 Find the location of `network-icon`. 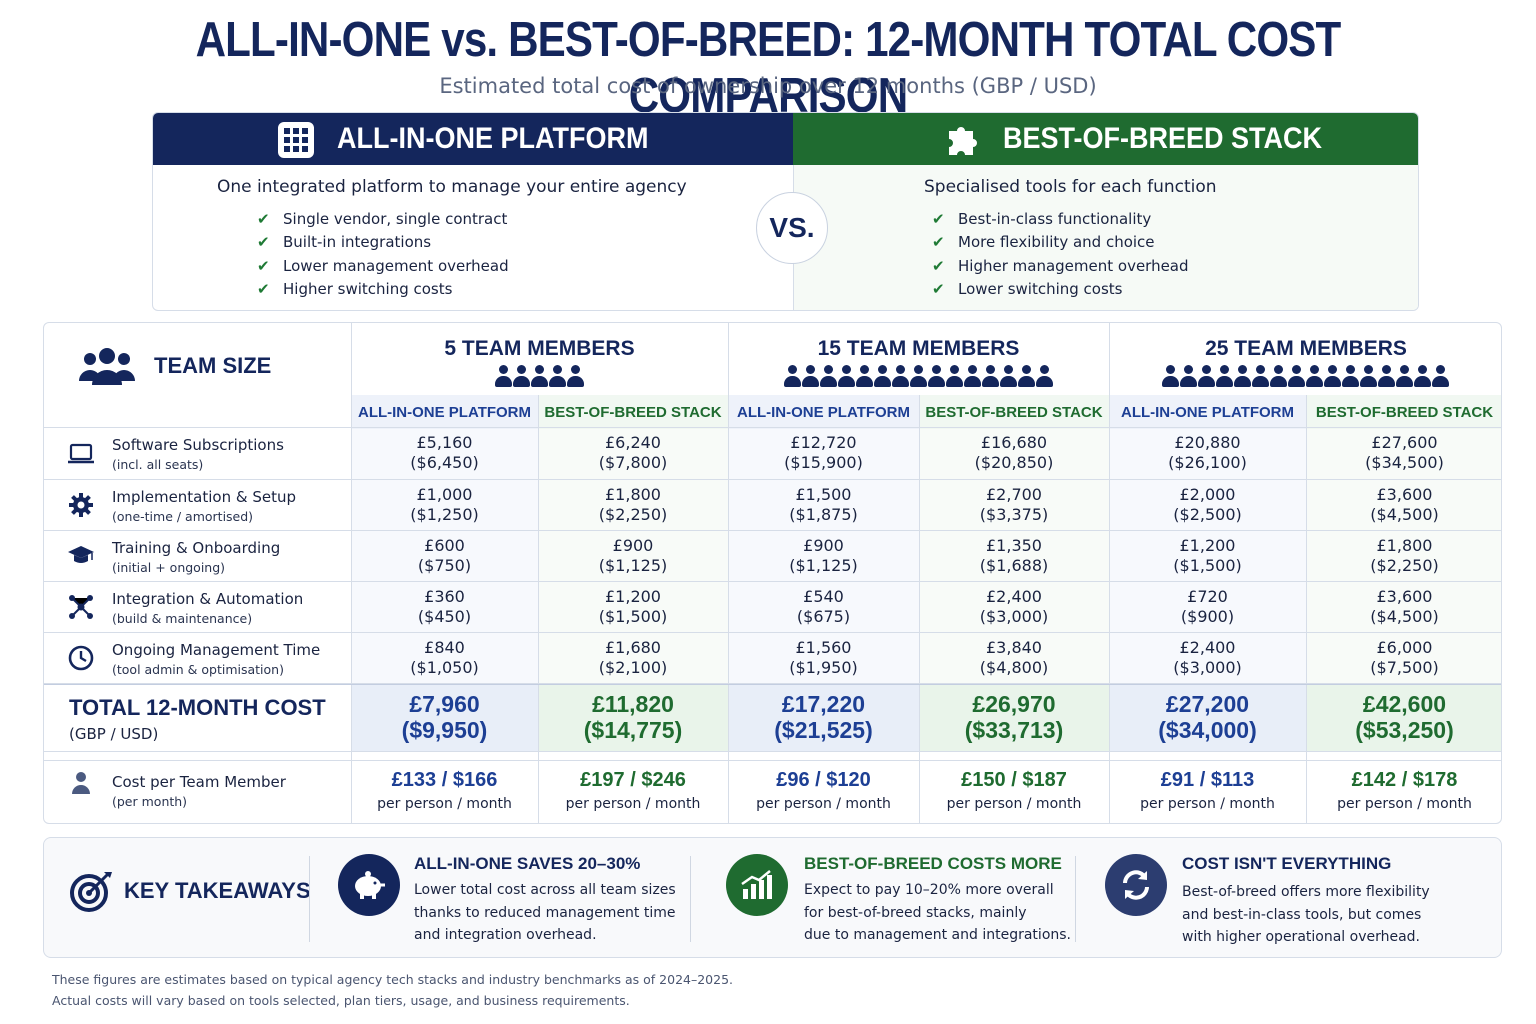

network-icon is located at coordinates (81, 607).